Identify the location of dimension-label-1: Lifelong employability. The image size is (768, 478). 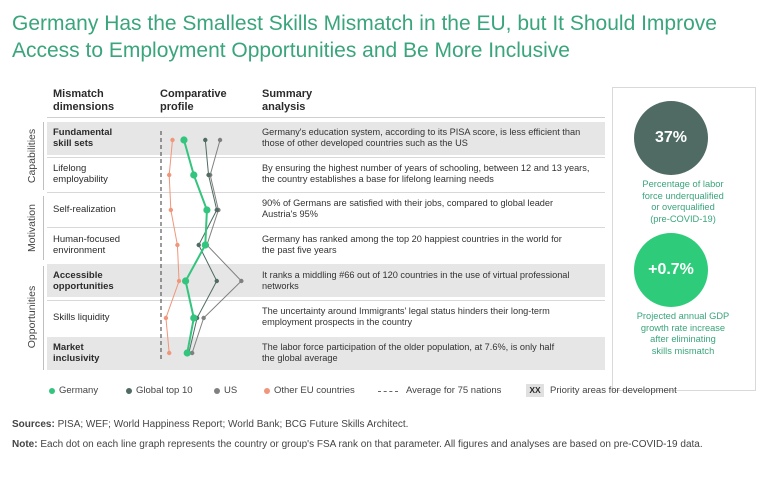
(103, 174).